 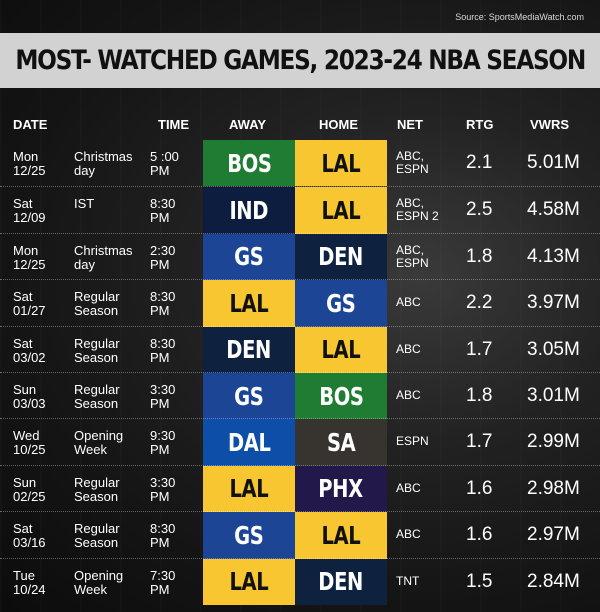 I want to click on time-value: 5 :00, so click(x=164, y=156).